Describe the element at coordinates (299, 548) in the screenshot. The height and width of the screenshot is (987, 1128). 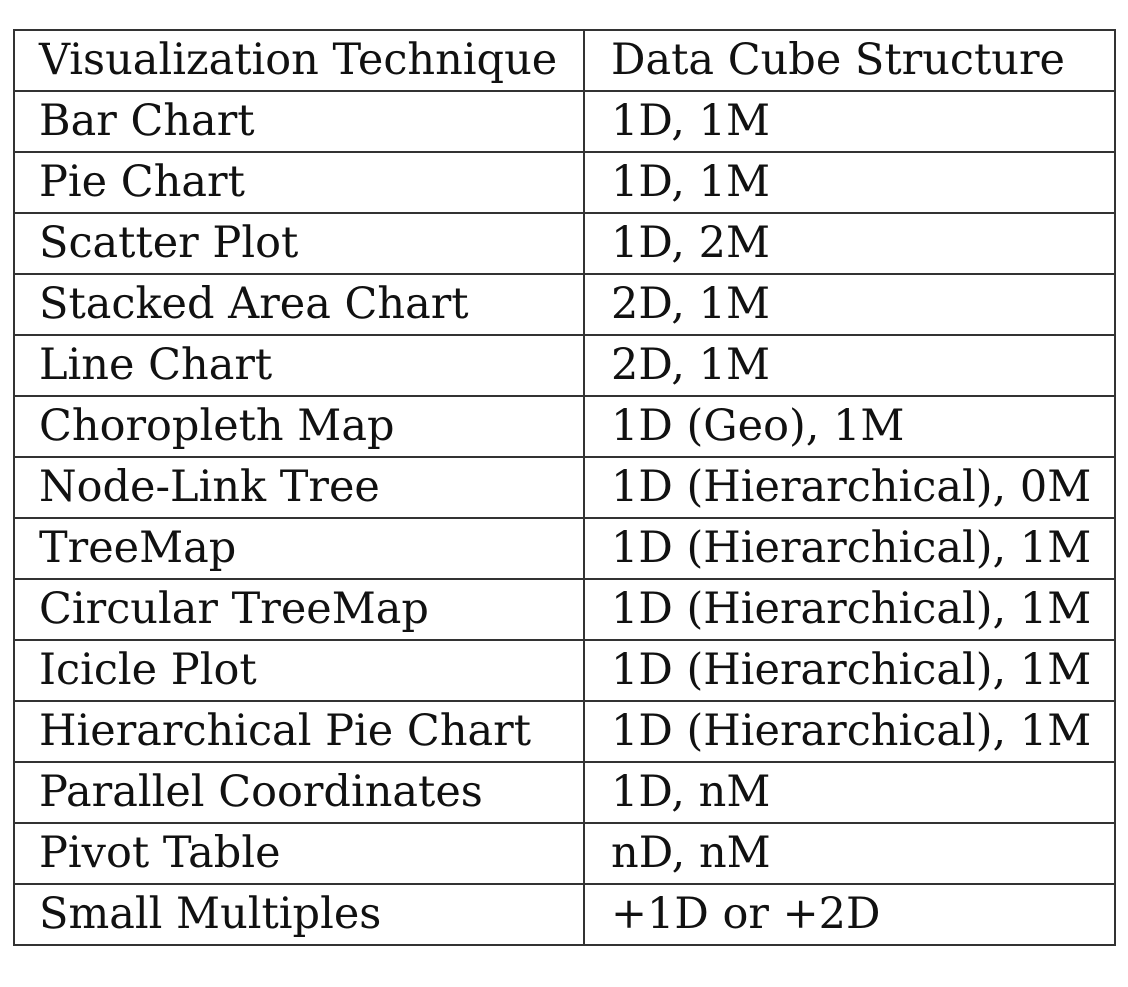
I see `technique-cell: TreeMap` at that location.